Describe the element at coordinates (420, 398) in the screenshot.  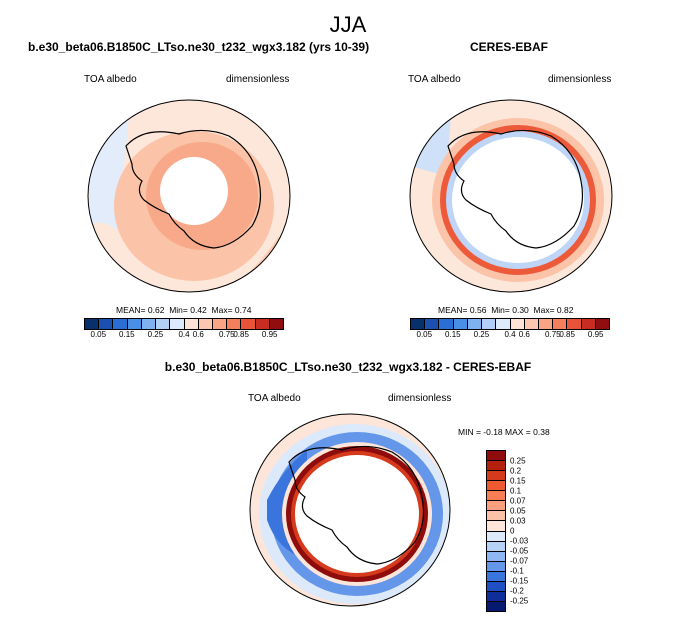
I see `diff-units-label: dimensionless` at that location.